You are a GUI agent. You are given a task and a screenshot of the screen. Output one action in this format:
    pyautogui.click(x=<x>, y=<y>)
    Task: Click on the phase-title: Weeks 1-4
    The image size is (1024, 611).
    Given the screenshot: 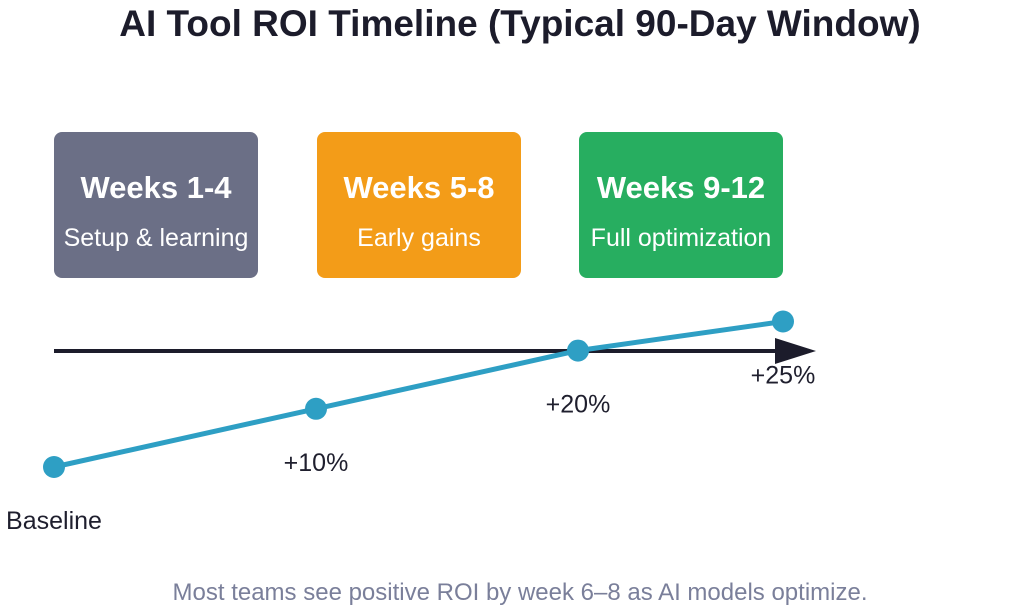 What is the action you would take?
    pyautogui.click(x=156, y=187)
    